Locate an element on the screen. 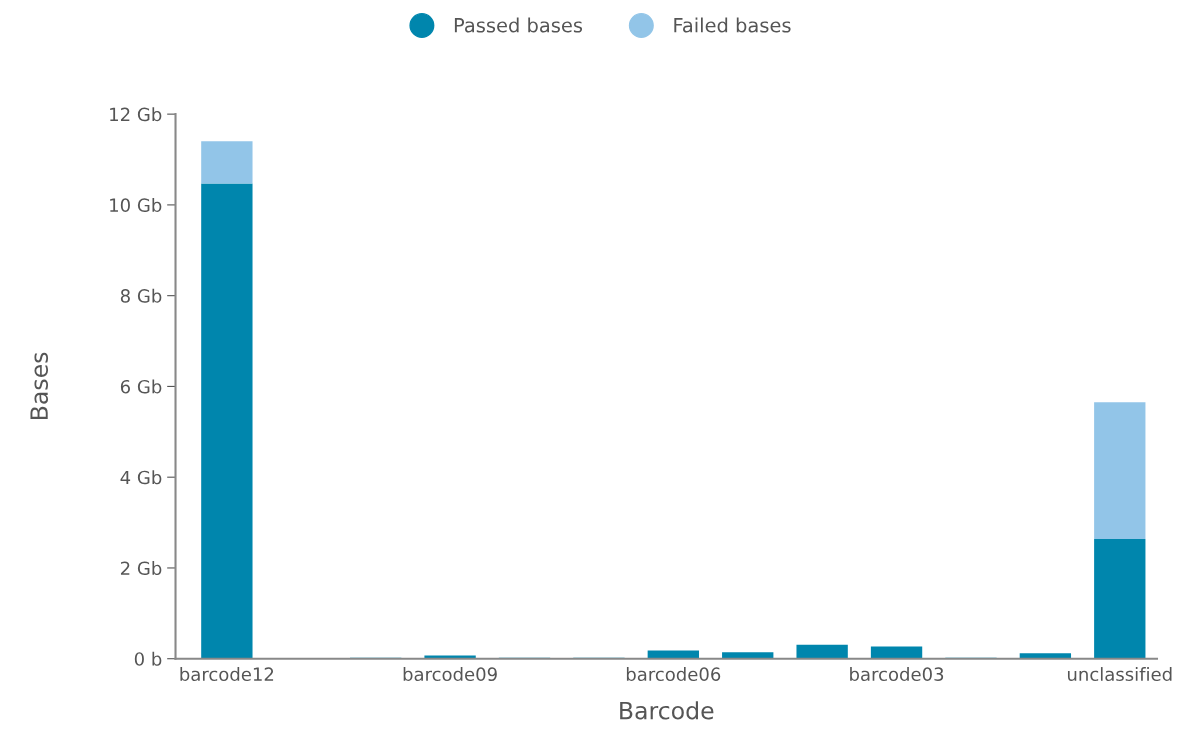 This screenshot has height=746, width=1194. x-tick-label: barcode03 is located at coordinates (897, 674).